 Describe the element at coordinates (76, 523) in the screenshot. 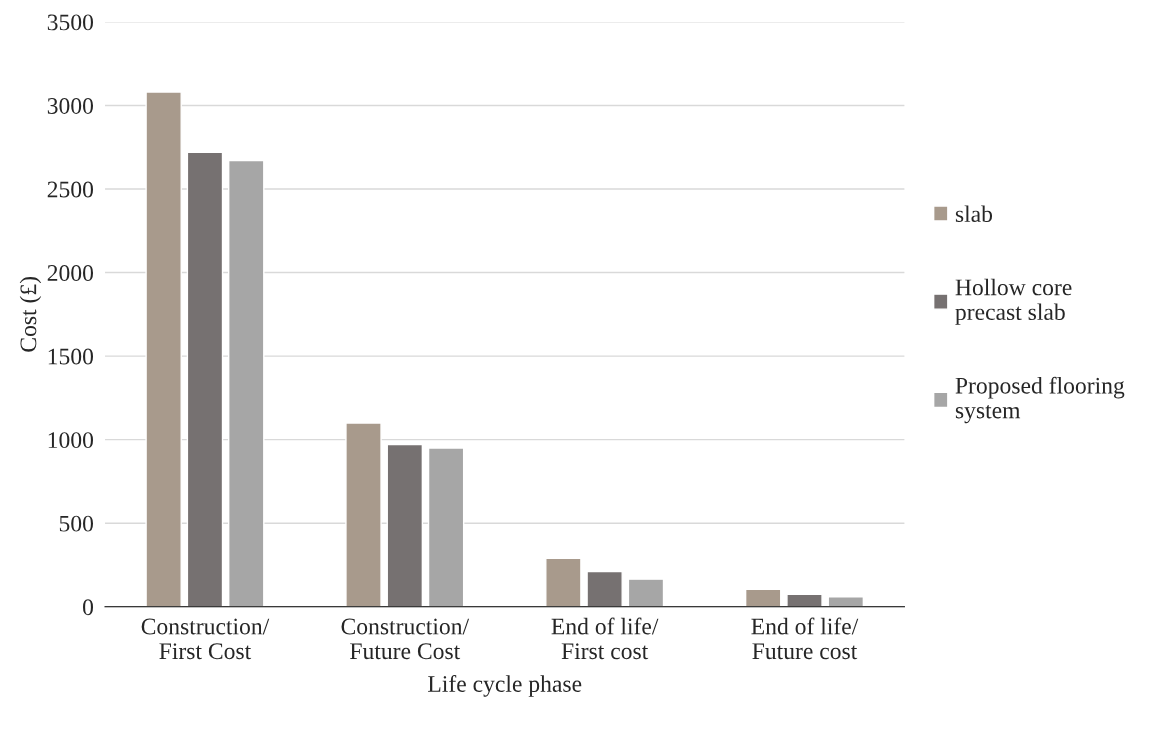

I see `y-tick-label: 500` at that location.